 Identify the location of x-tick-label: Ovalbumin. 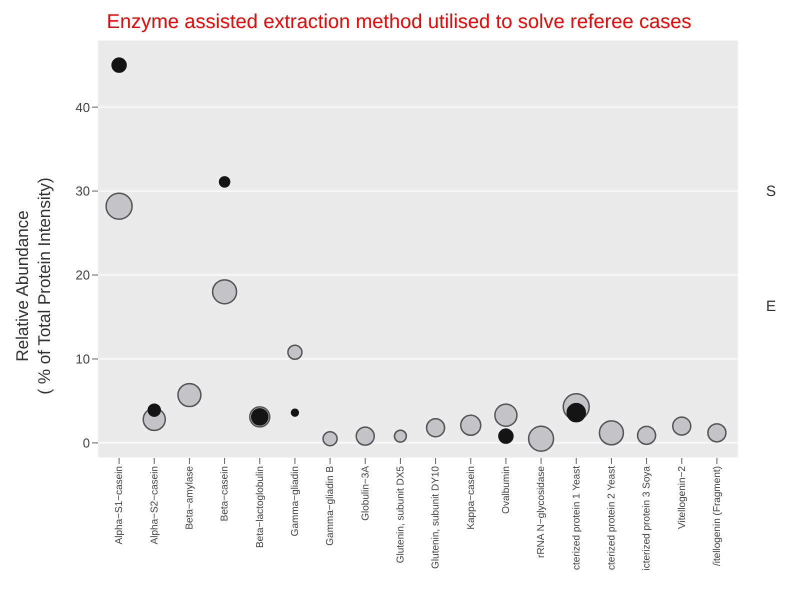
(506, 490).